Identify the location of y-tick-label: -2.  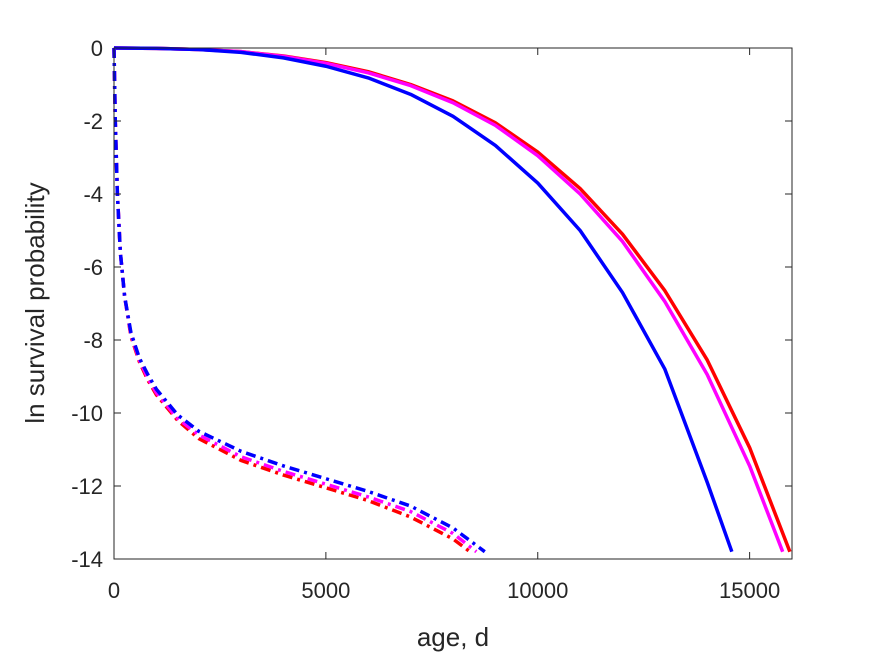
(93, 121).